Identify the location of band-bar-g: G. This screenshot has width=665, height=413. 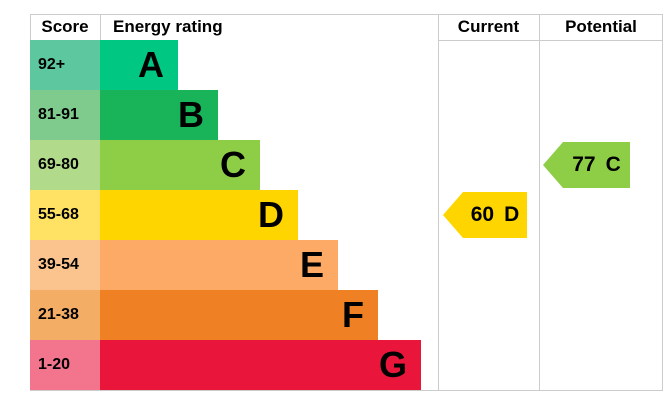
(260, 365).